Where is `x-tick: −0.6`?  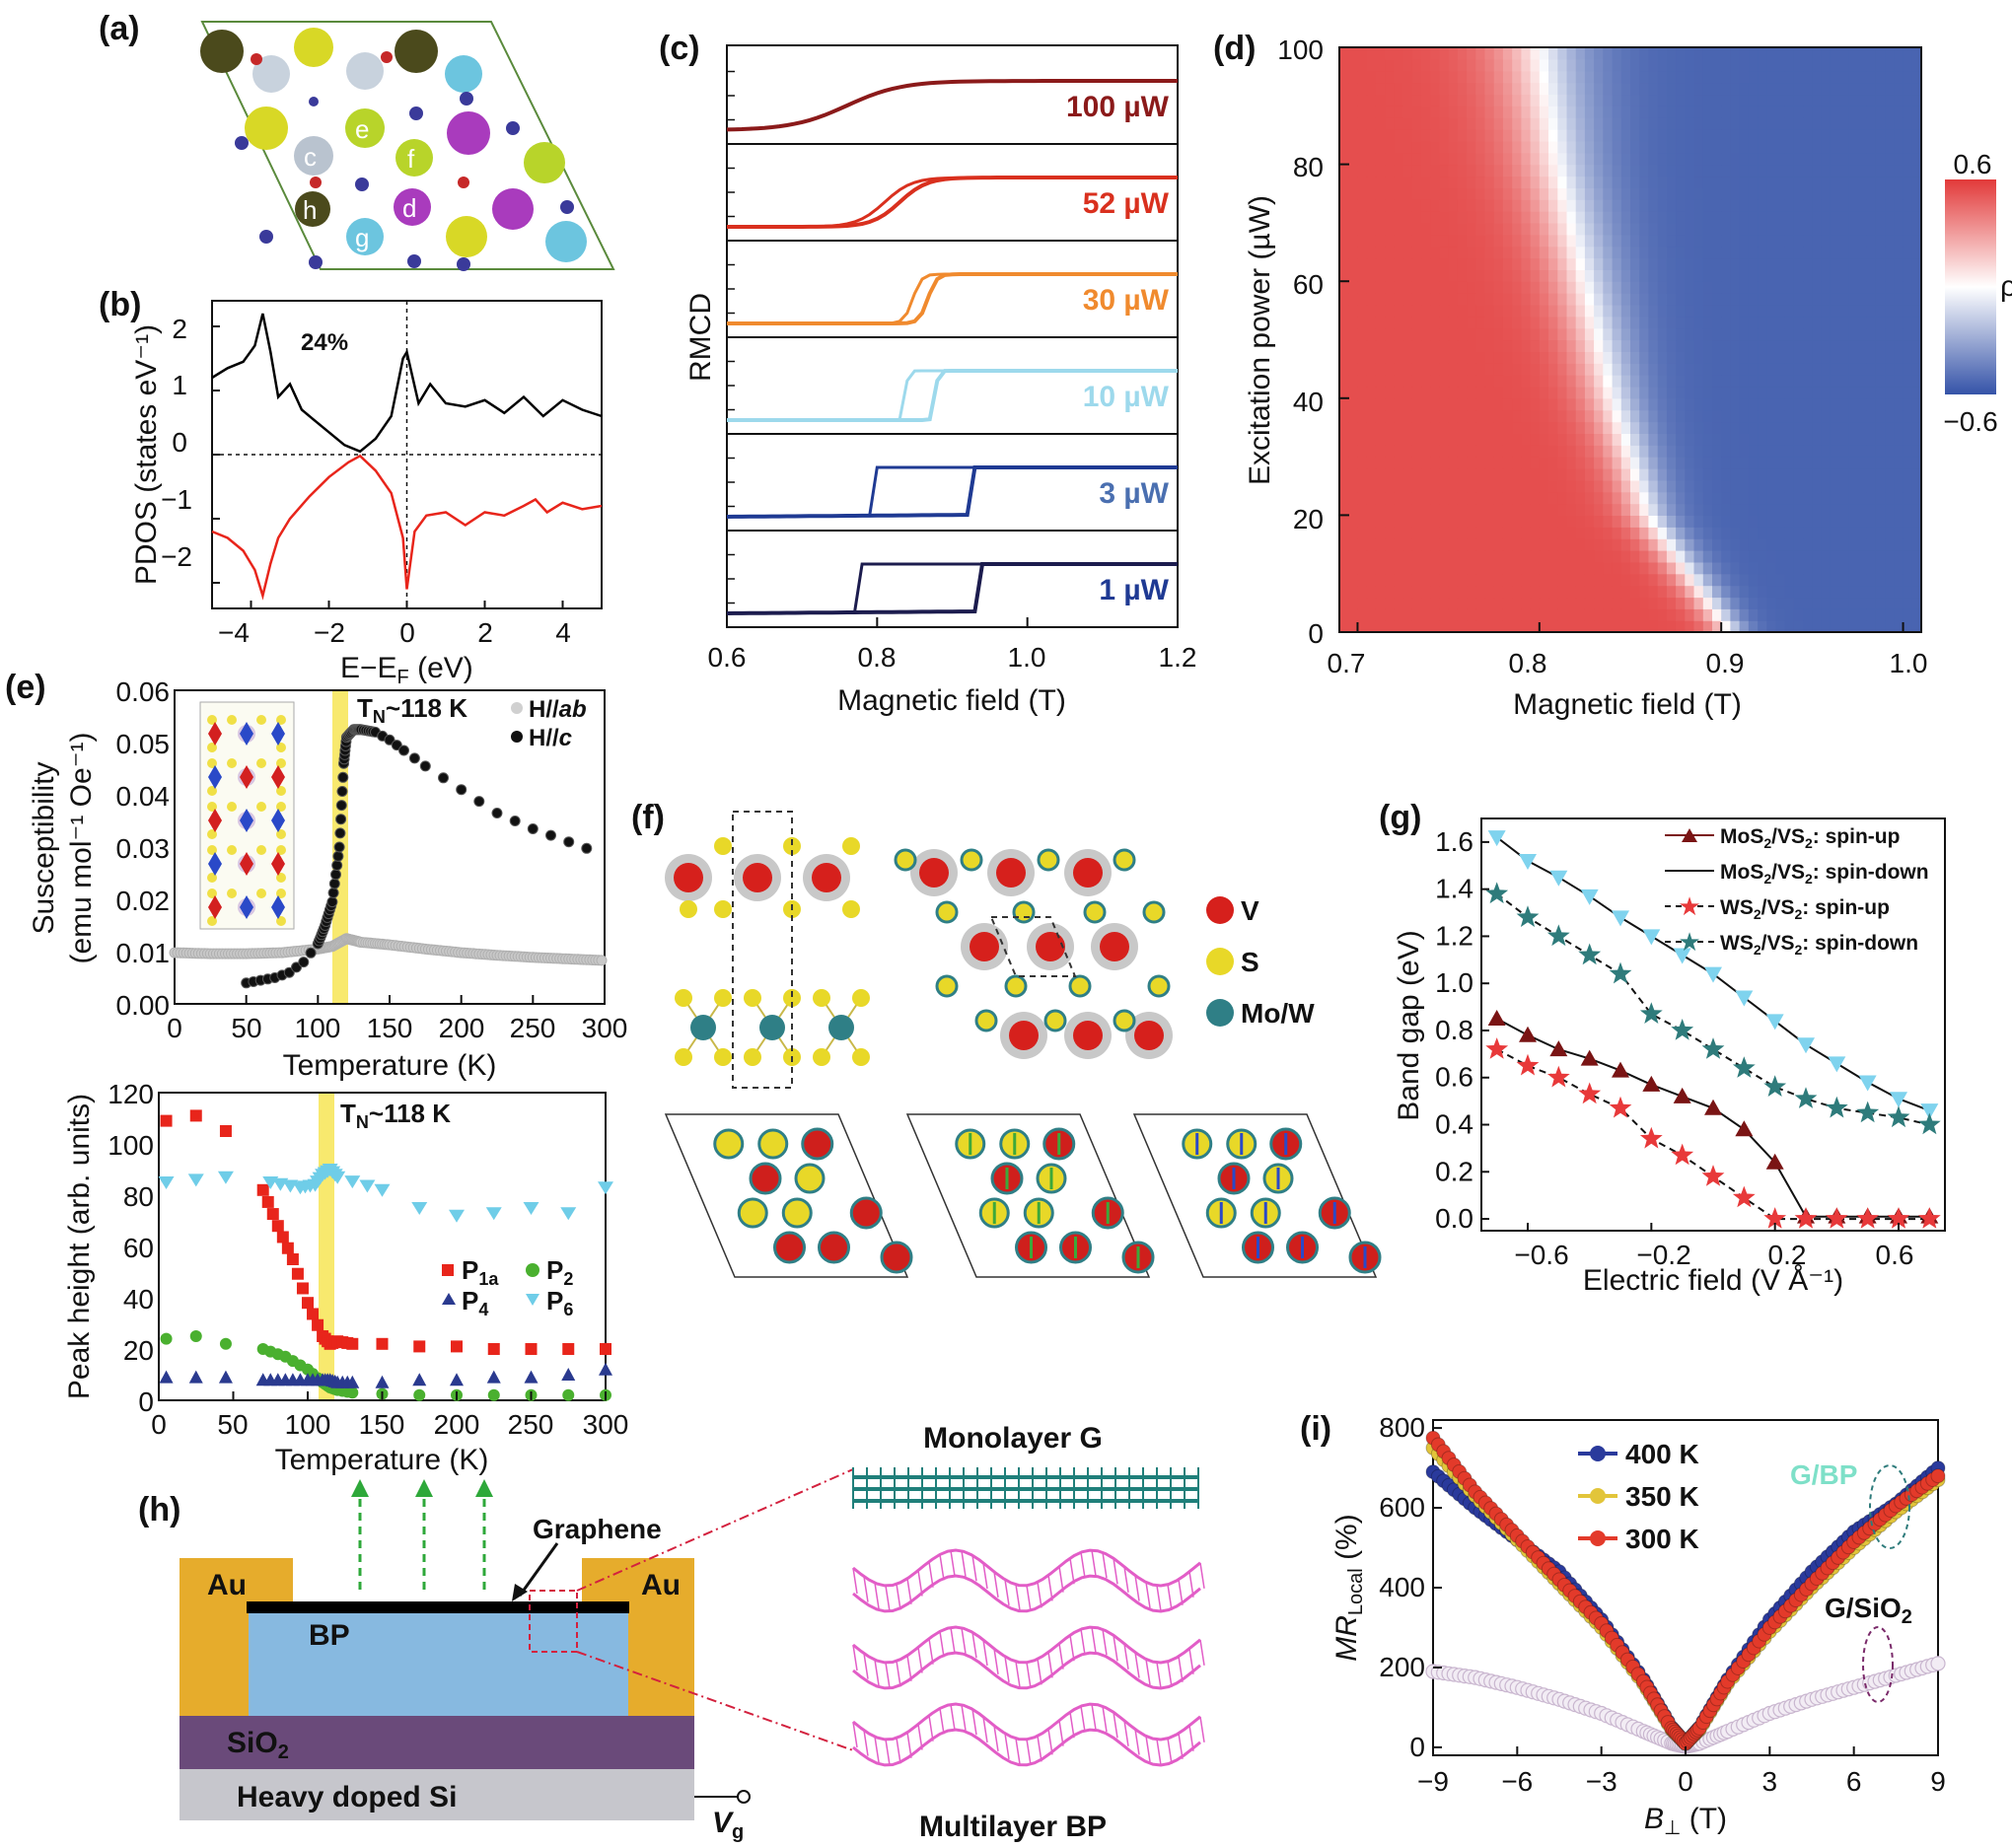
x-tick: −0.6 is located at coordinates (1541, 1255).